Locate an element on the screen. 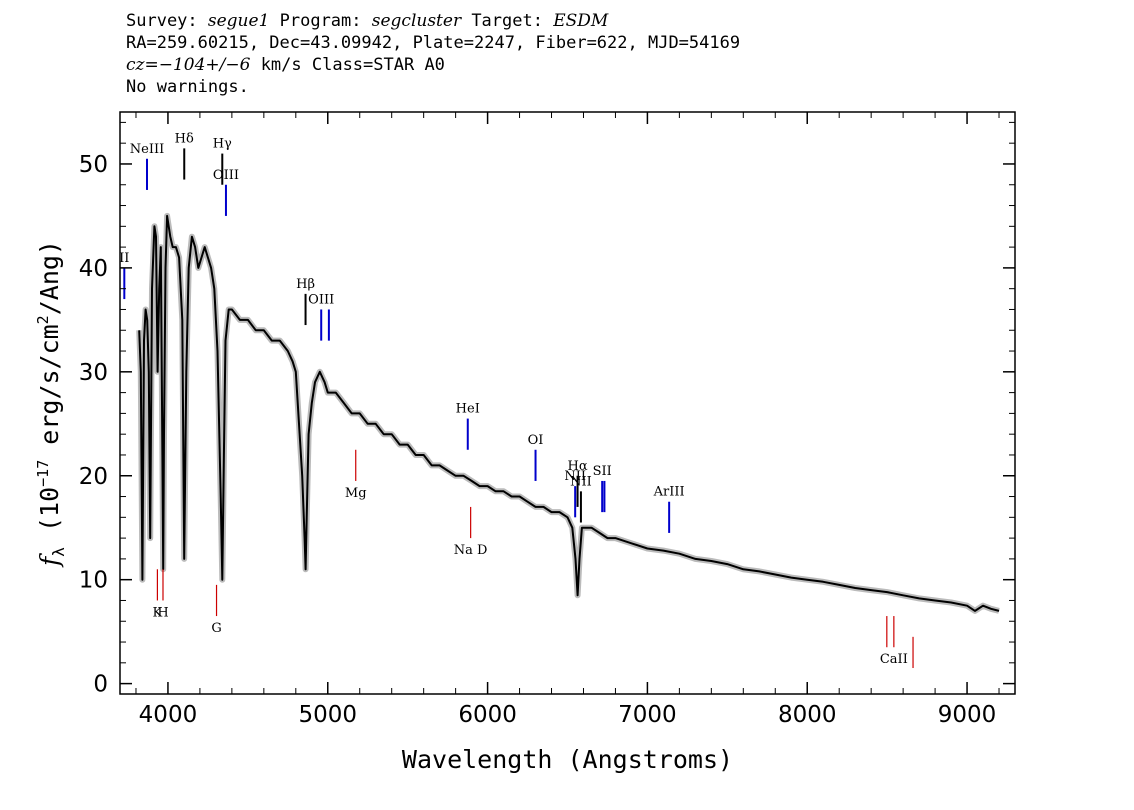 The width and height of the screenshot is (1134, 810). y-label-unit-start: (10 is located at coordinates (49, 517).